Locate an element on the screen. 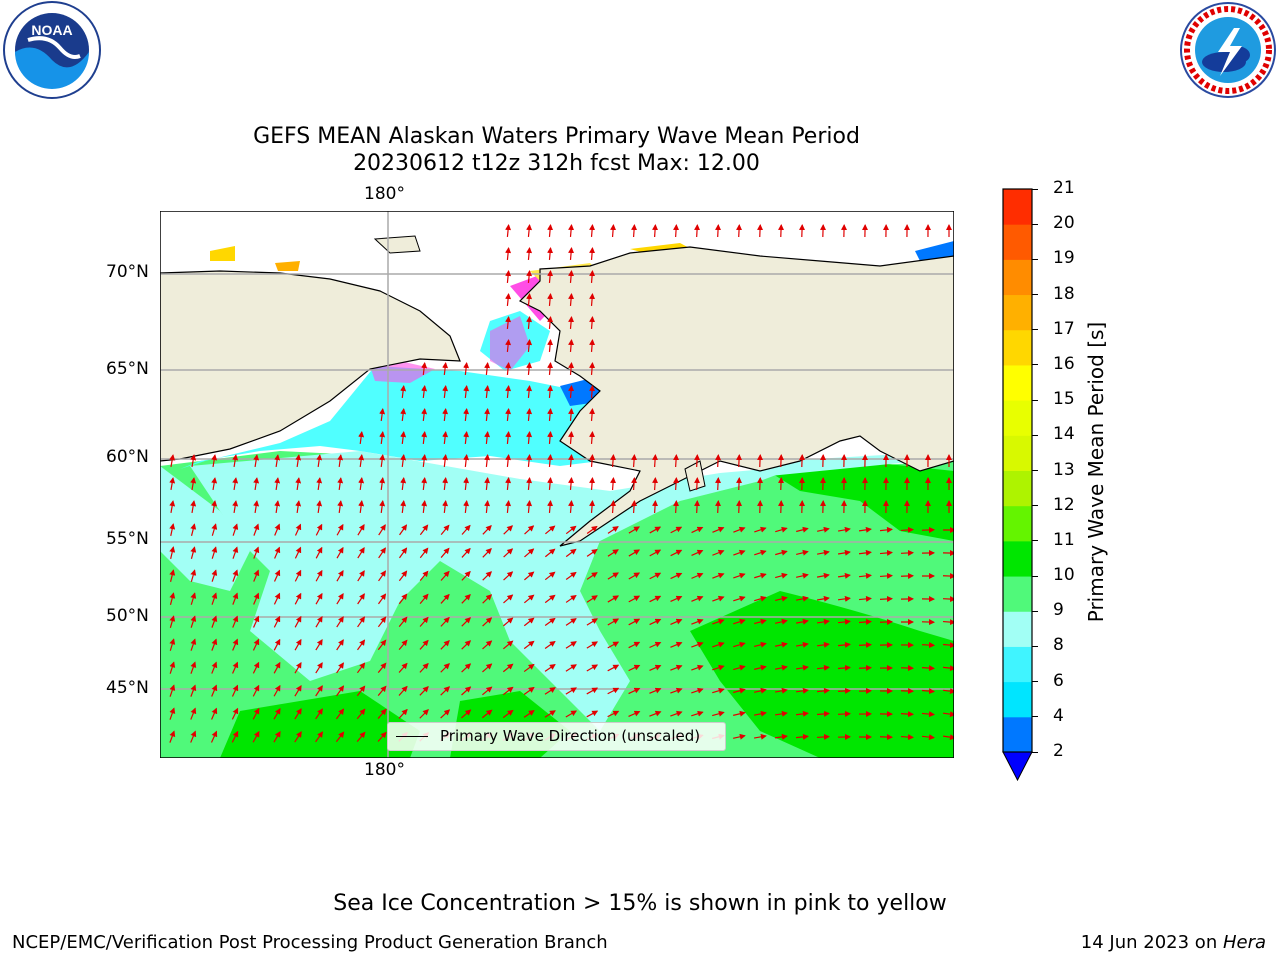 Image resolution: width=1280 pixels, height=960 pixels. lat-label-65: 65°N is located at coordinates (127, 369).